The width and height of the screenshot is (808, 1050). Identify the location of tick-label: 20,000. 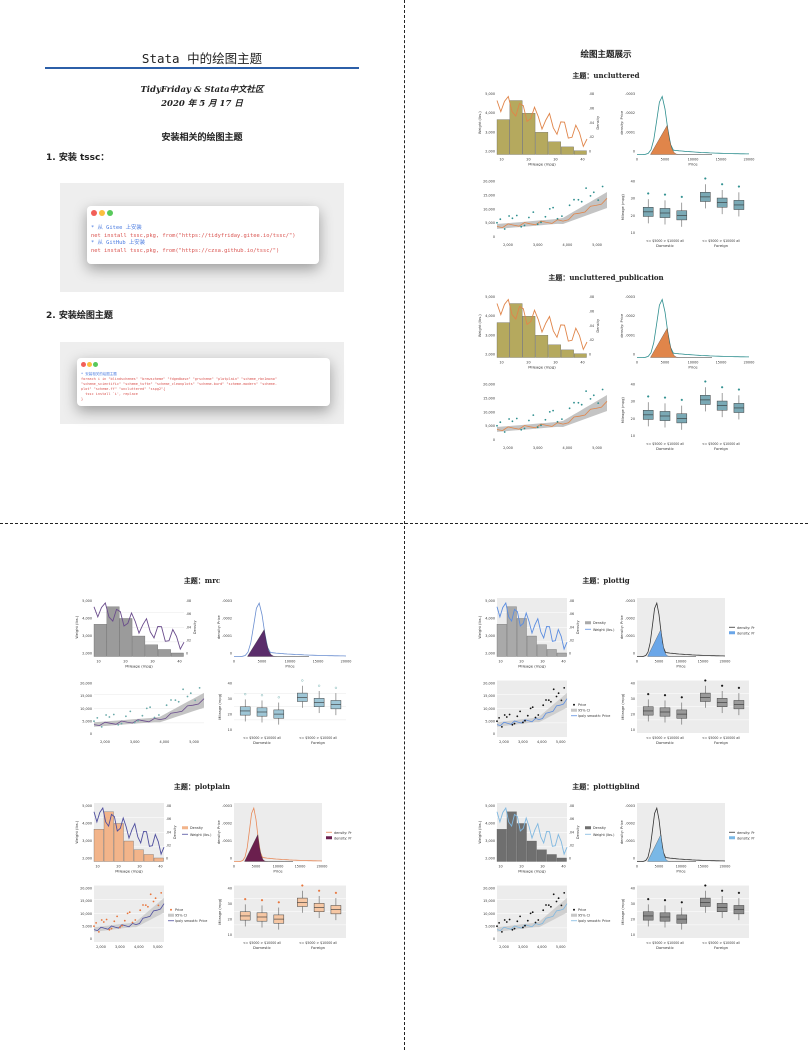
(86, 684).